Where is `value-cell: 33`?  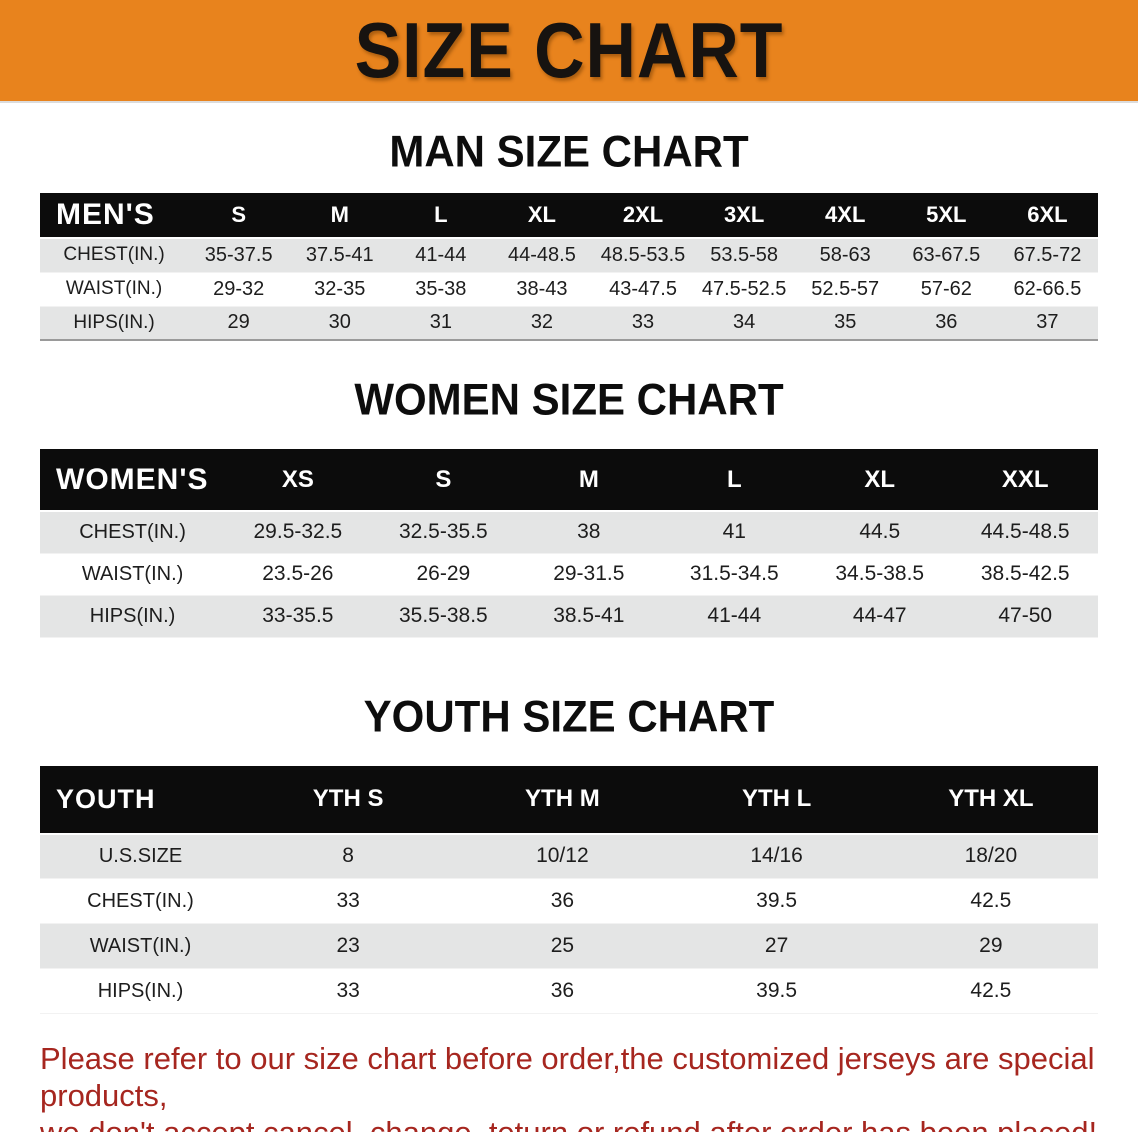
value-cell: 33 is located at coordinates (348, 900).